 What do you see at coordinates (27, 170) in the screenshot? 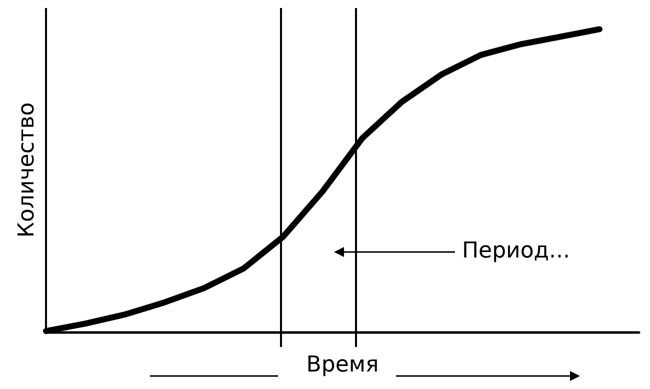
I see `y-axis-title: Количество` at bounding box center [27, 170].